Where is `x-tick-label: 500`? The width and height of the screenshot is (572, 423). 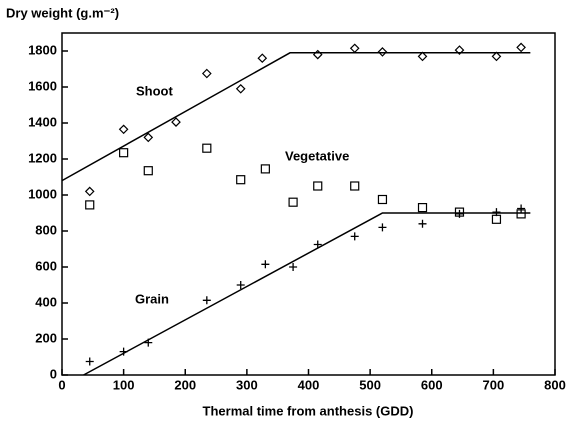
x-tick-label: 500 is located at coordinates (370, 384).